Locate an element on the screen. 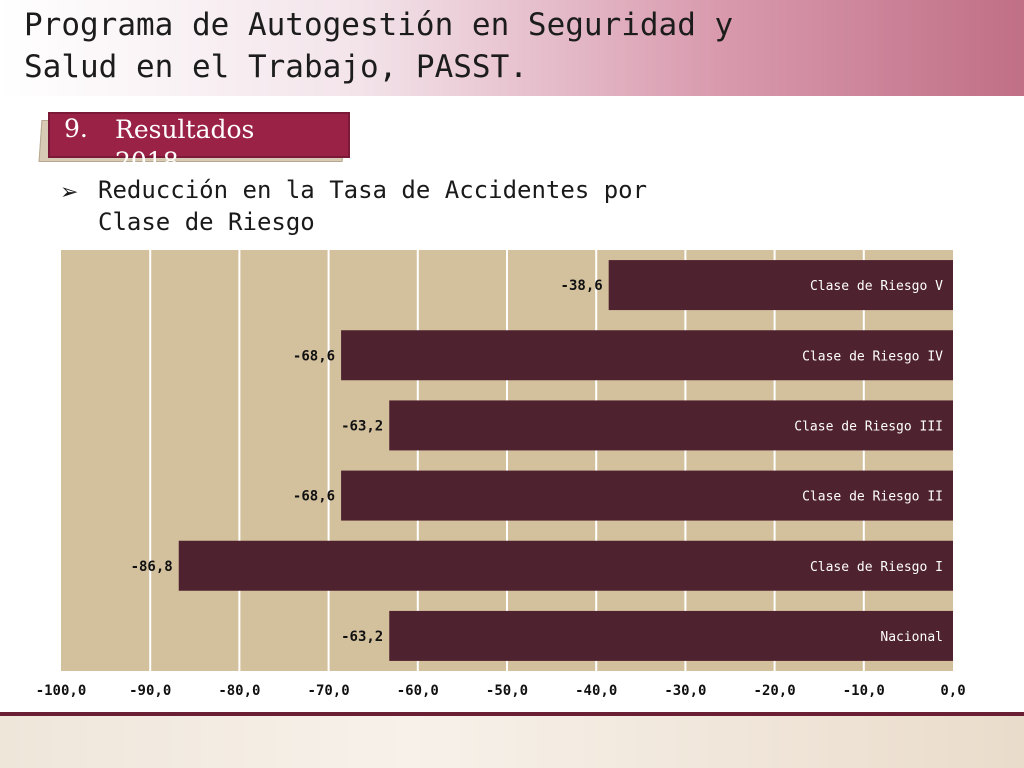 Image resolution: width=1024 pixels, height=768 pixels. footer-line is located at coordinates (512, 714).